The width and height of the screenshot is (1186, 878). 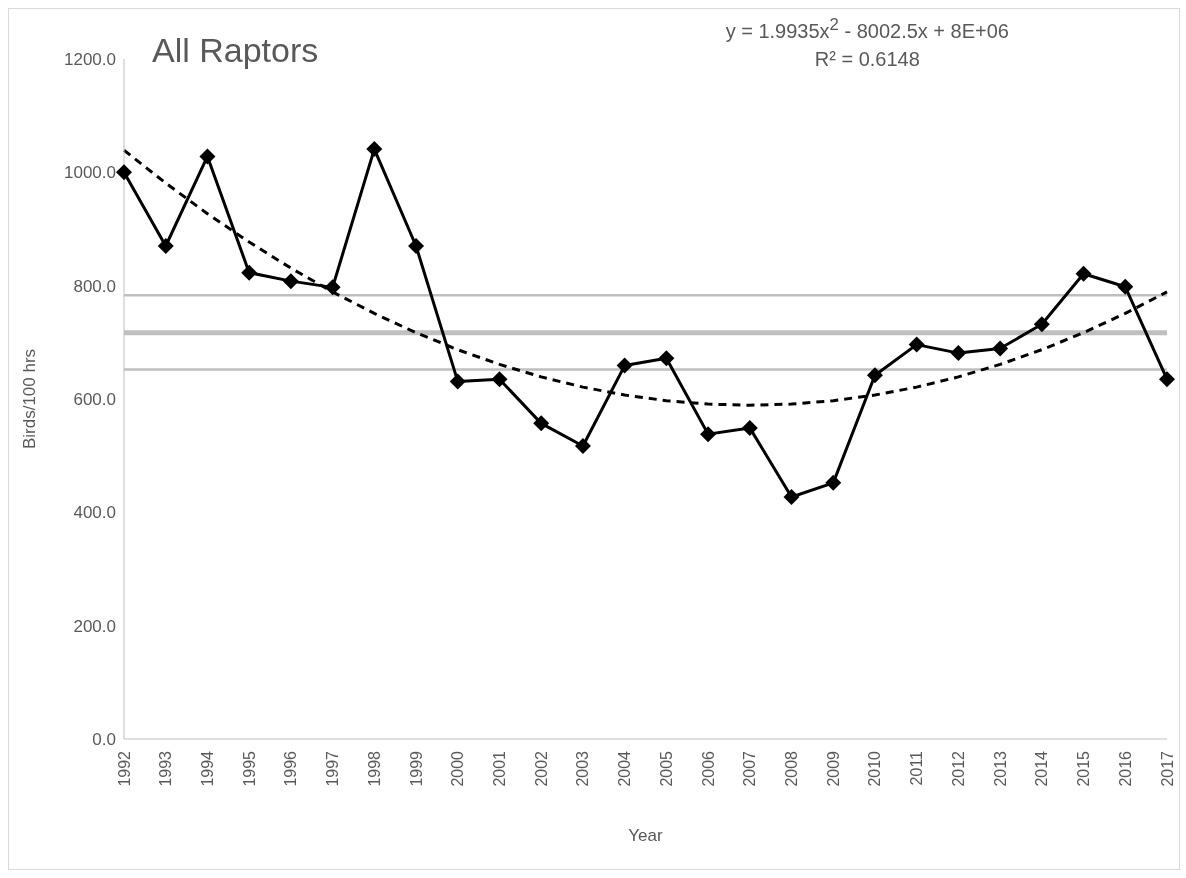 What do you see at coordinates (94, 400) in the screenshot?
I see `y-tick-label: 600.0` at bounding box center [94, 400].